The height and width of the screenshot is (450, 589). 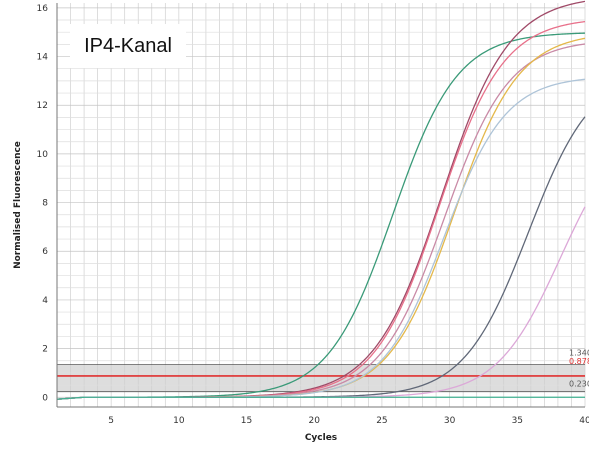 I want to click on y-tick-label: 14, so click(x=43, y=58).